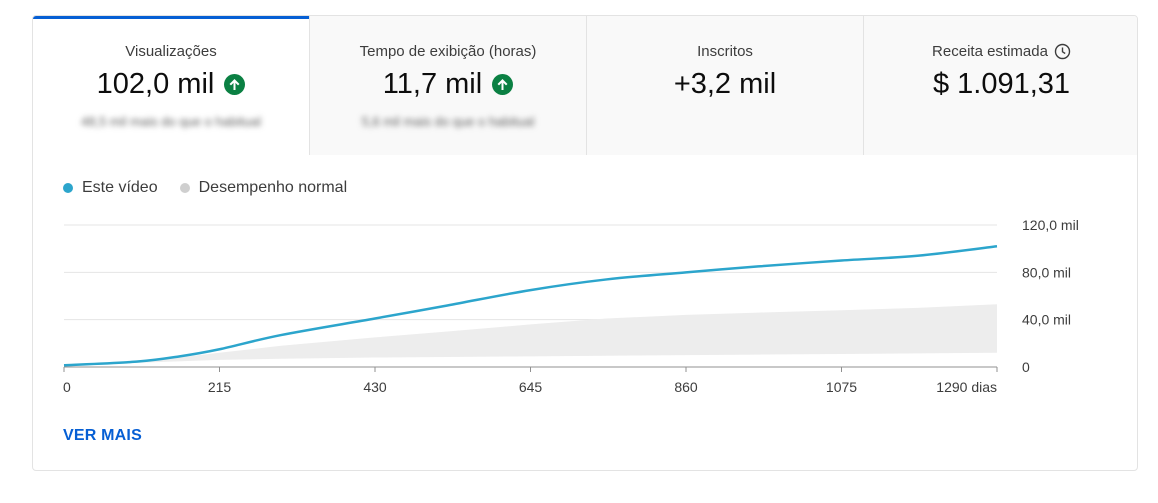 The width and height of the screenshot is (1158, 503). I want to click on x-tick-label: 1290 dias, so click(966, 387).